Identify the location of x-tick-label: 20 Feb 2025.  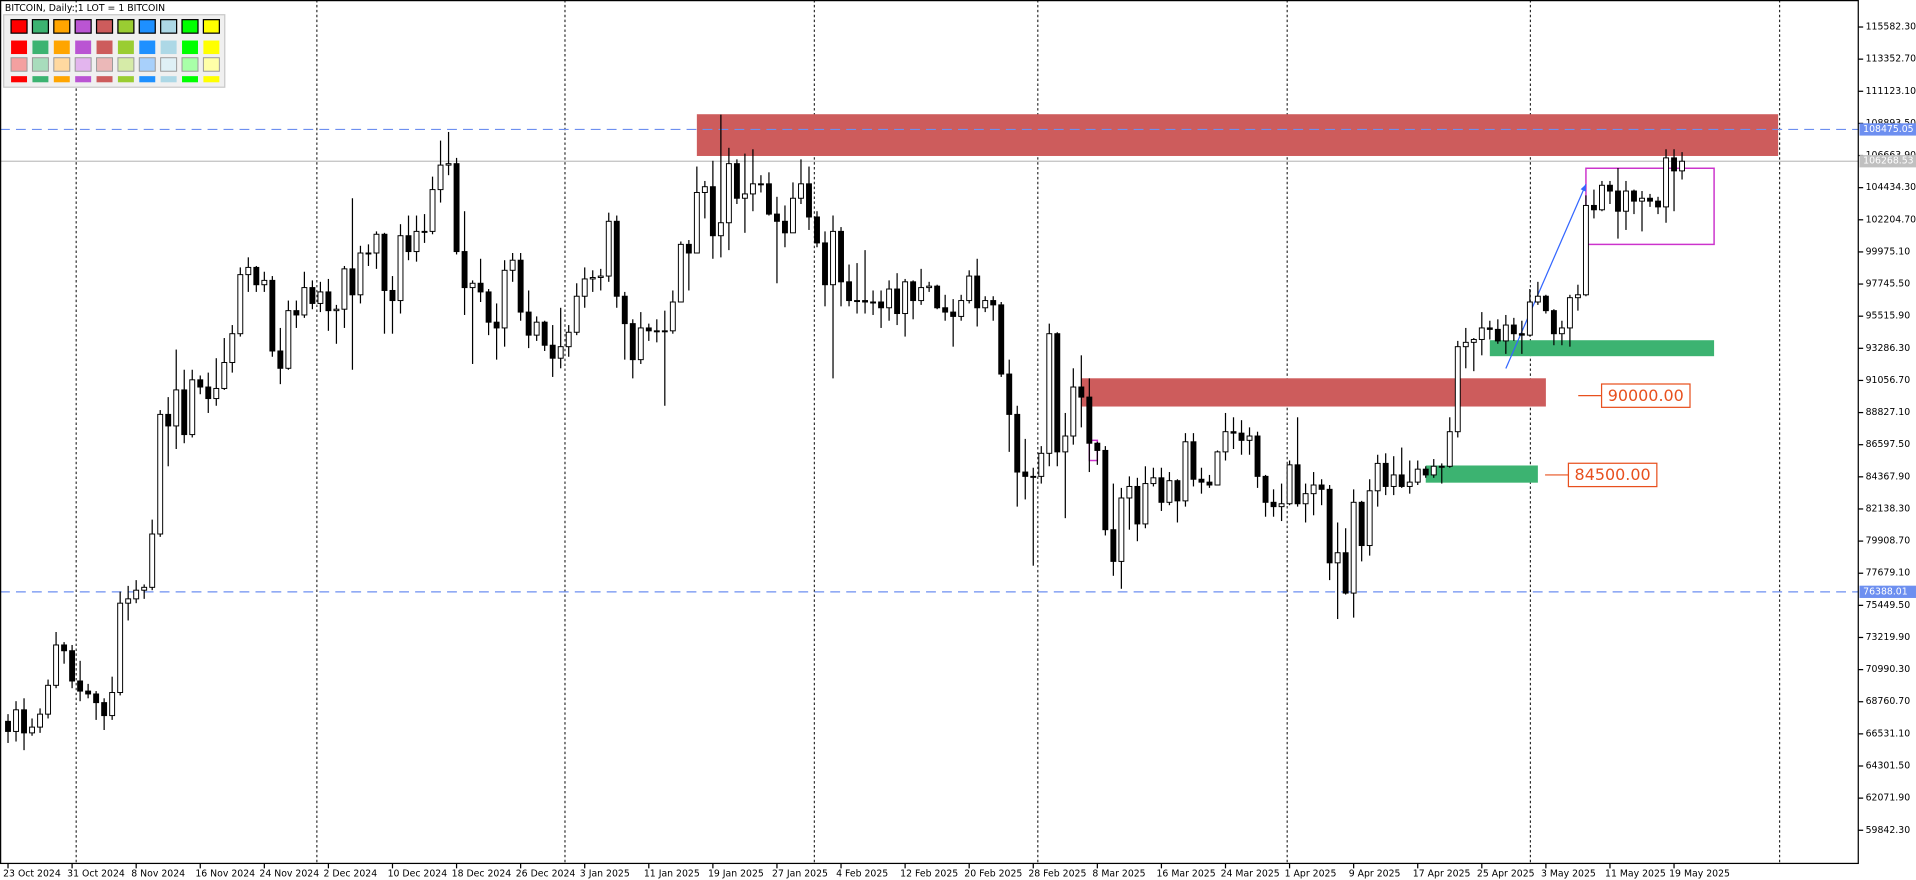
(993, 873).